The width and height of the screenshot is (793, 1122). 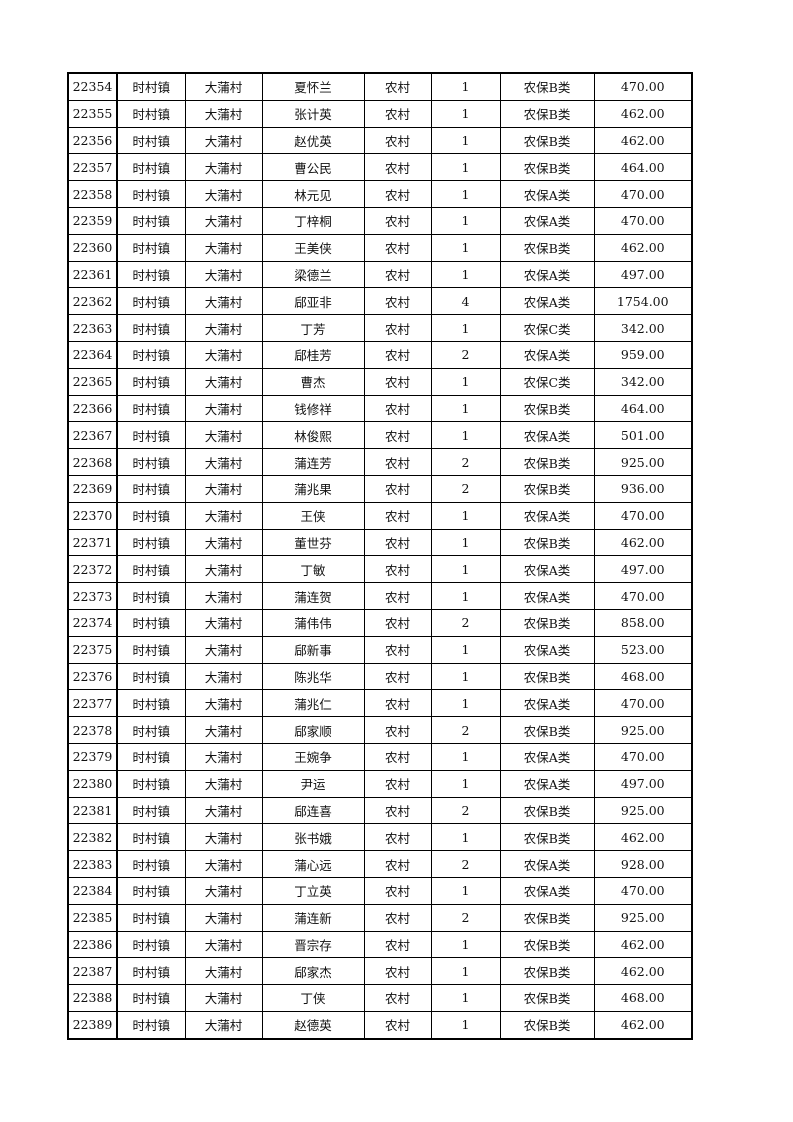 I want to click on row-number-cell: 22389, so click(x=92, y=1025).